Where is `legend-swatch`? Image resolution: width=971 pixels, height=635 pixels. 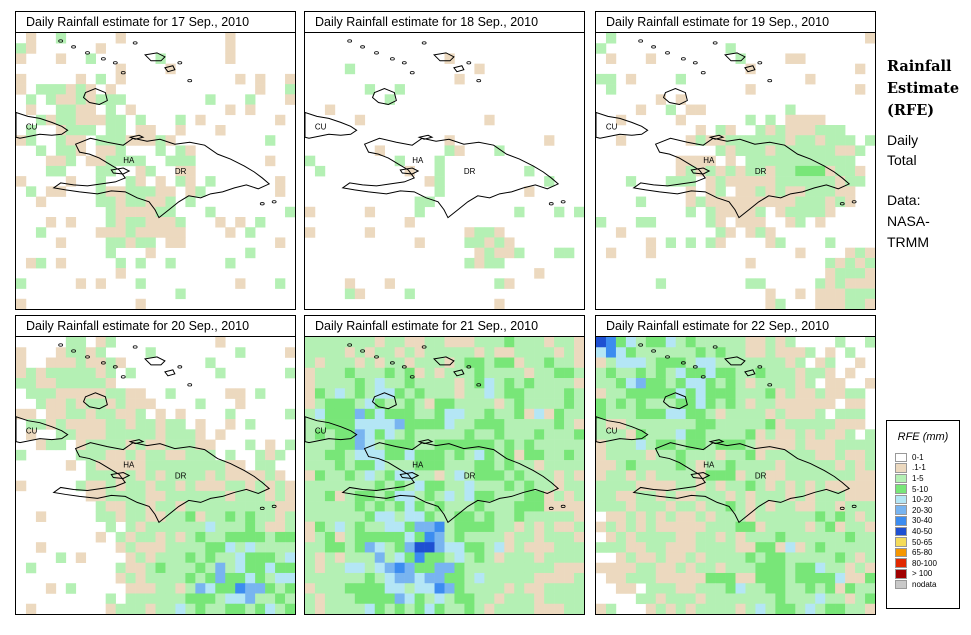
legend-swatch is located at coordinates (901, 478).